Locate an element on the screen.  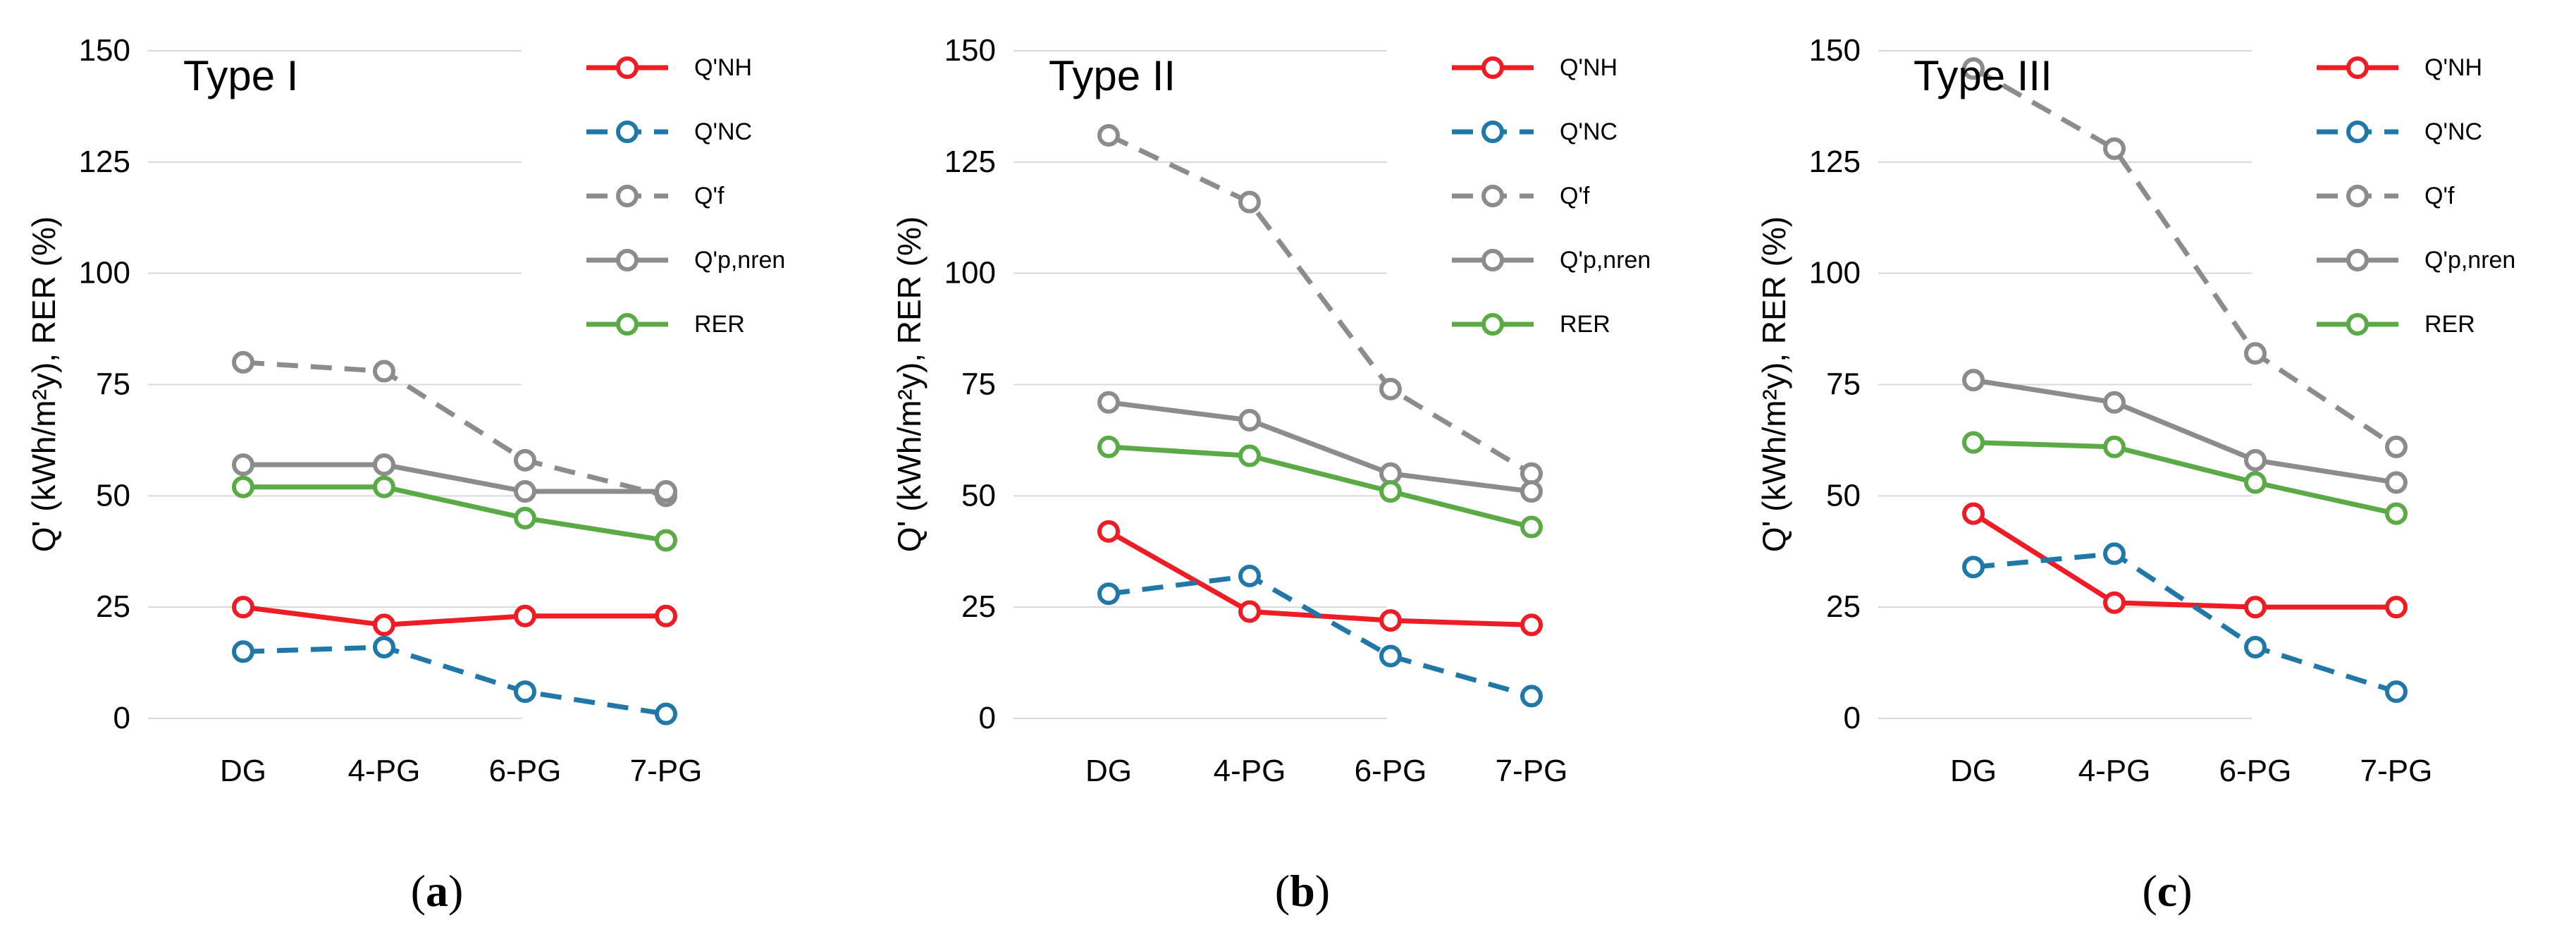
series-Q'NC is located at coordinates (454, 680).